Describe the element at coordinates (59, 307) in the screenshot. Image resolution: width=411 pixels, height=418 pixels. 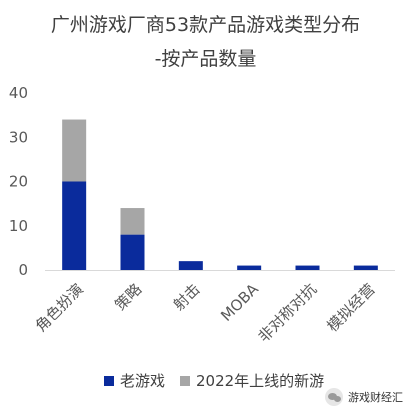
I see `x-tick-label-0: 角色扮演` at that location.